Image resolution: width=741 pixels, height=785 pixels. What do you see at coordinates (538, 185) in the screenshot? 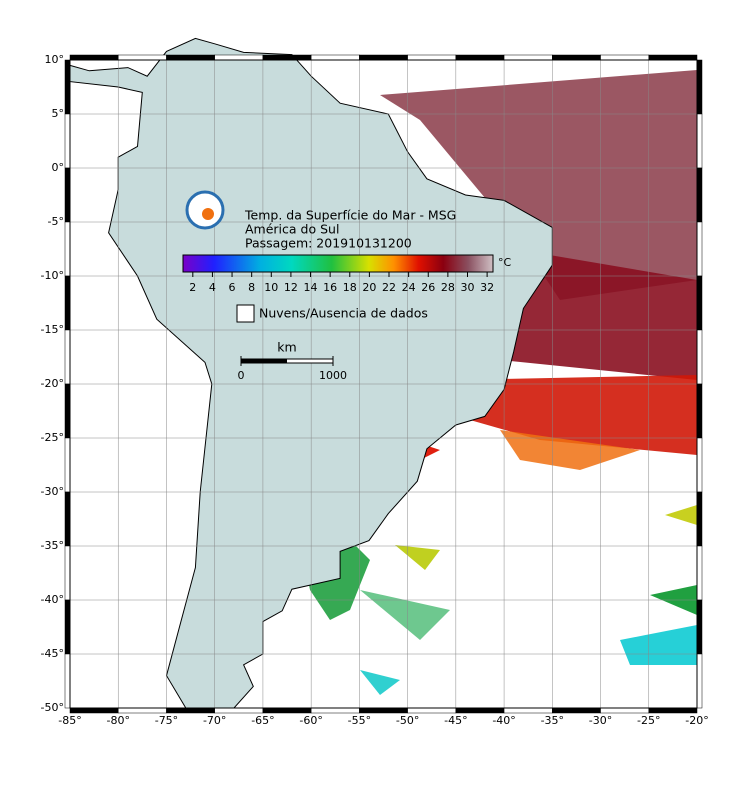
I see `warm-water` at bounding box center [538, 185].